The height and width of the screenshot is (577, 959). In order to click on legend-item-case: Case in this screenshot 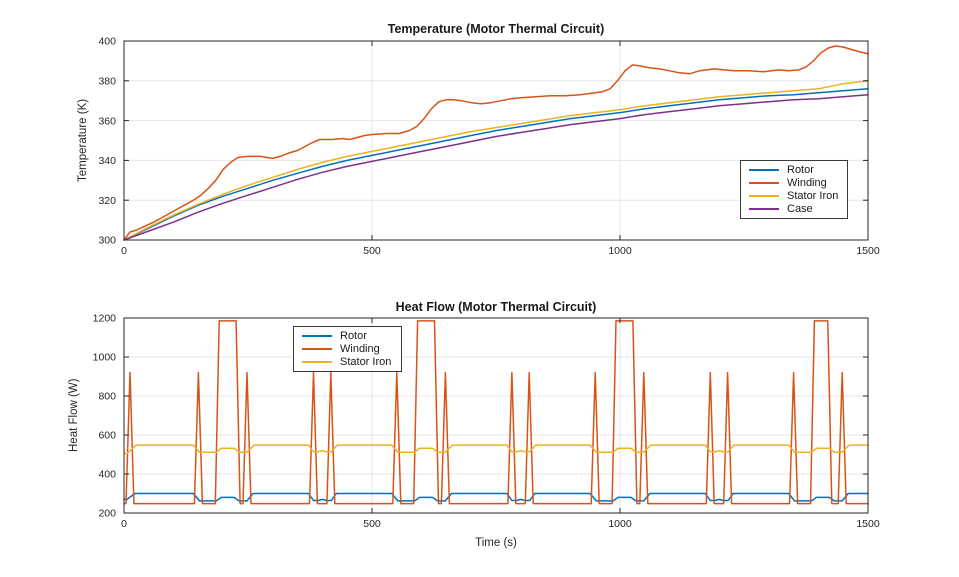, I will do `click(794, 209)`.